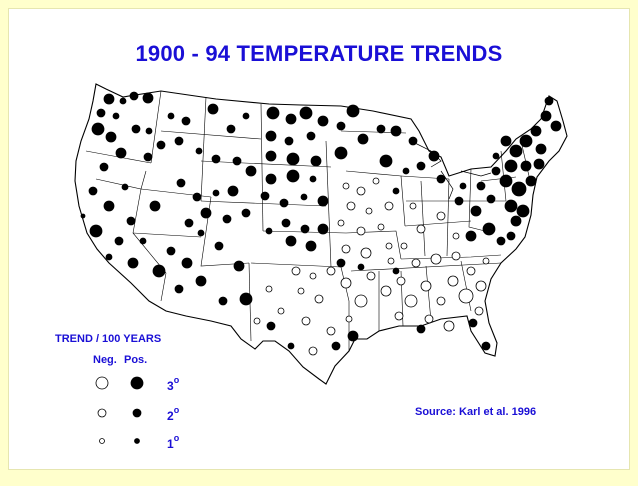  I want to click on legend-row-2: 2o, so click(173, 414).